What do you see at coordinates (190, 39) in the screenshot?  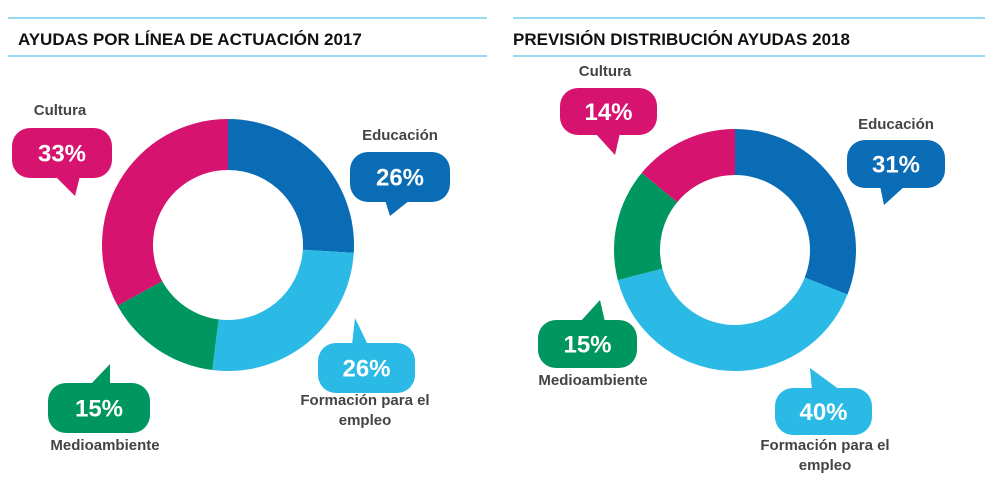 I see `chart-title: AYUDAS POR LÍNEA DE ACTUACIÓN 2017` at bounding box center [190, 39].